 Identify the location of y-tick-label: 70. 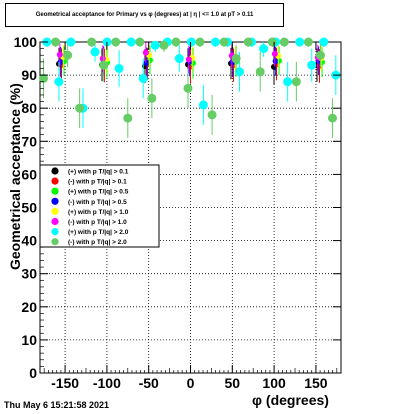
(29, 141).